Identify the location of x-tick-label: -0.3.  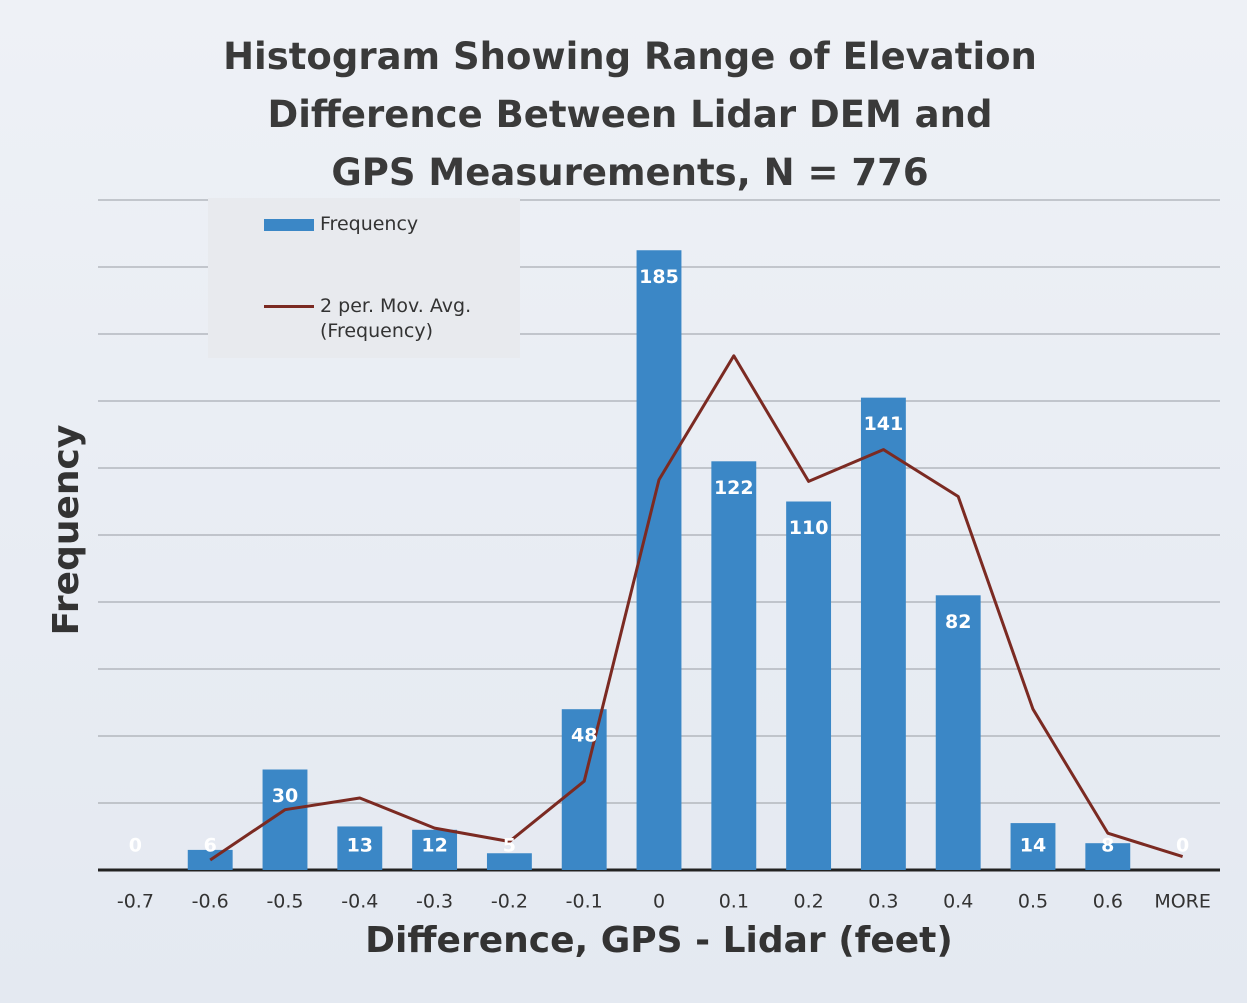
(434, 902).